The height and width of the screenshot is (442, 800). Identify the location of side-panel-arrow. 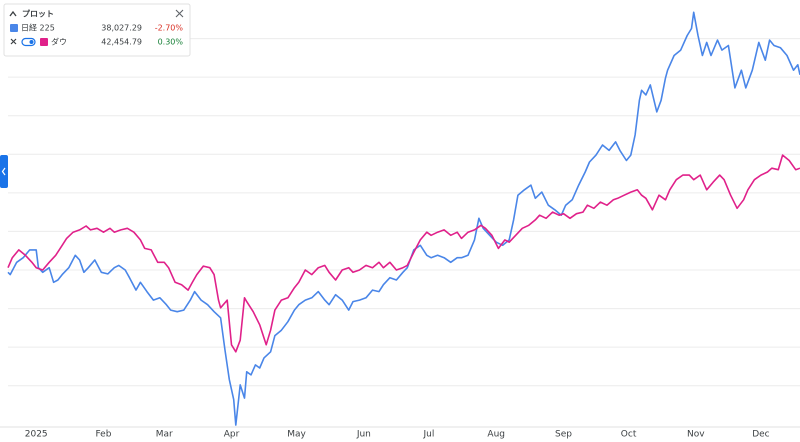
(3, 171).